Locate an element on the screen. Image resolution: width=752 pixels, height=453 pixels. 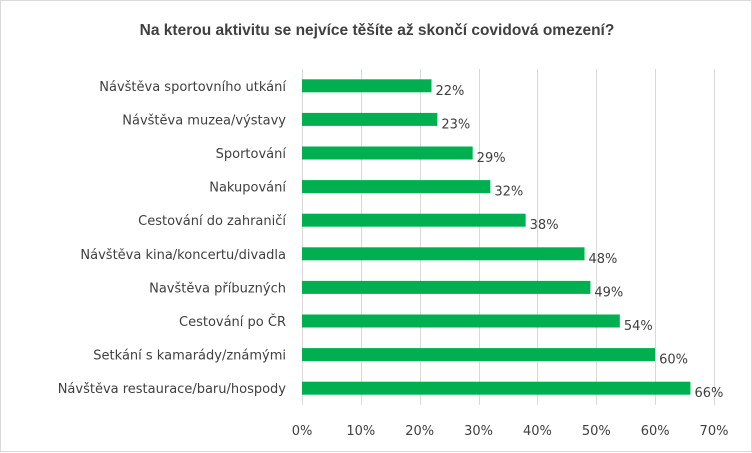
category-label: Návštěva sportovního utkání is located at coordinates (192, 87).